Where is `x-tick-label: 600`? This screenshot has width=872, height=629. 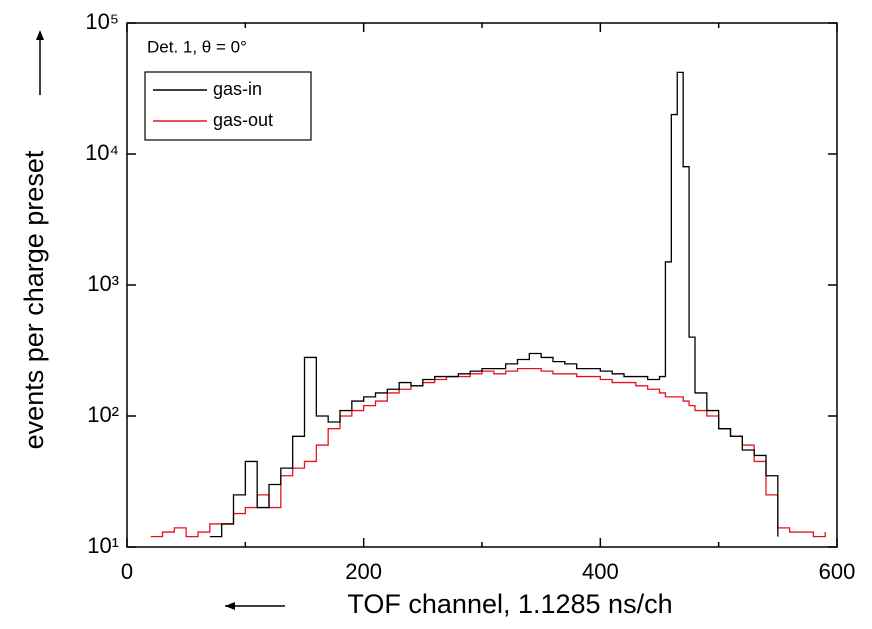 x-tick-label: 600 is located at coordinates (837, 571).